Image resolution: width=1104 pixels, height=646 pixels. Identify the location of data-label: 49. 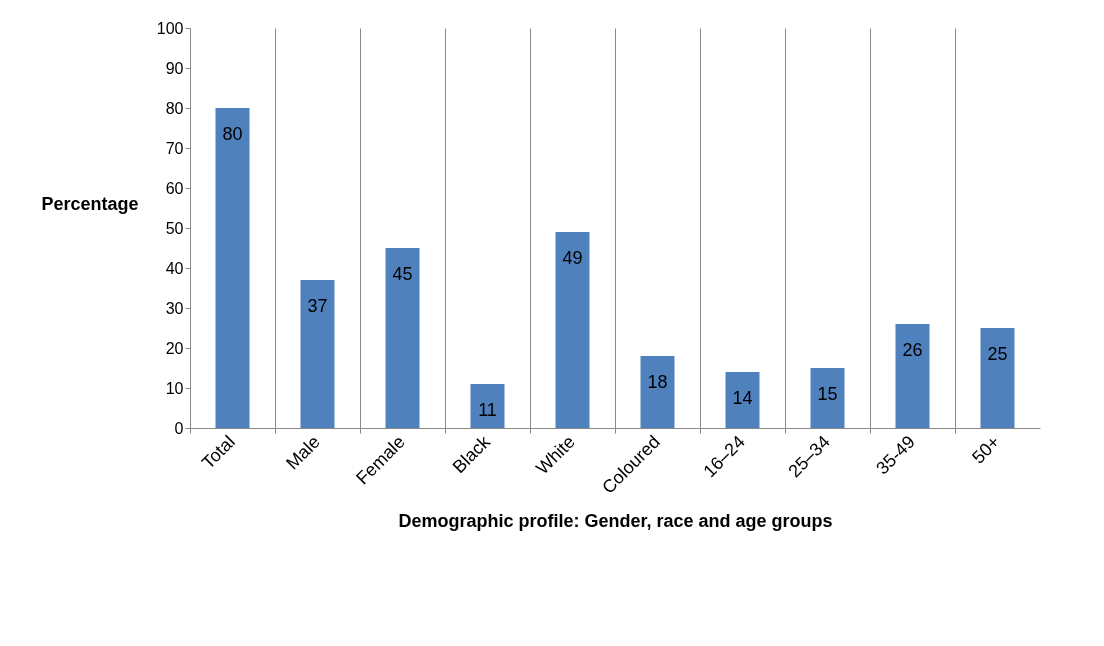
(572, 258).